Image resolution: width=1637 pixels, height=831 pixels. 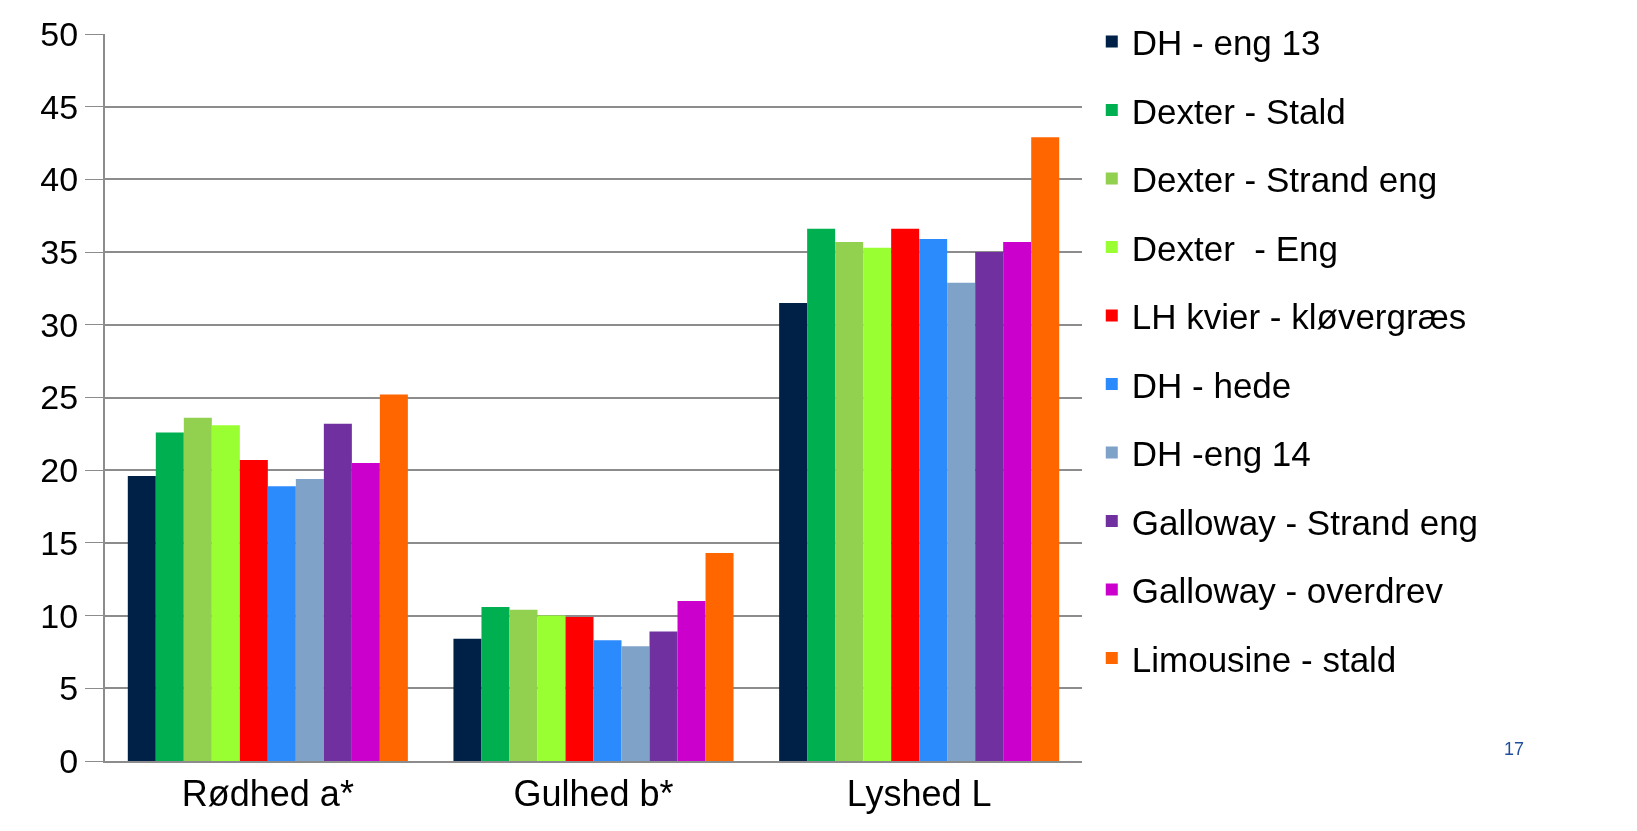 I want to click on legend-label: DH - hede, so click(x=1211, y=385).